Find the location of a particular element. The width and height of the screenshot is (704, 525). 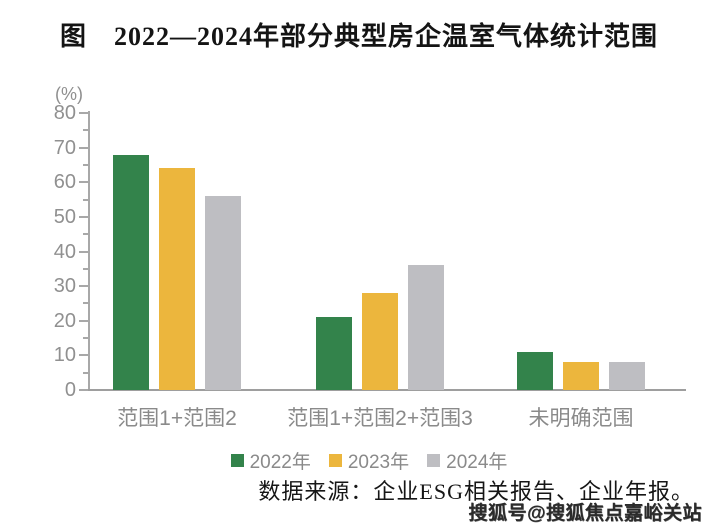

bar-2023年-范围1+范围2+范围3 is located at coordinates (380, 341).